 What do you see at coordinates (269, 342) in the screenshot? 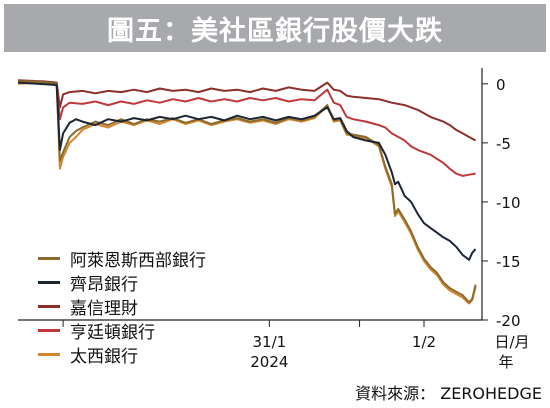
I see `x-tick-label: 31/1` at bounding box center [269, 342].